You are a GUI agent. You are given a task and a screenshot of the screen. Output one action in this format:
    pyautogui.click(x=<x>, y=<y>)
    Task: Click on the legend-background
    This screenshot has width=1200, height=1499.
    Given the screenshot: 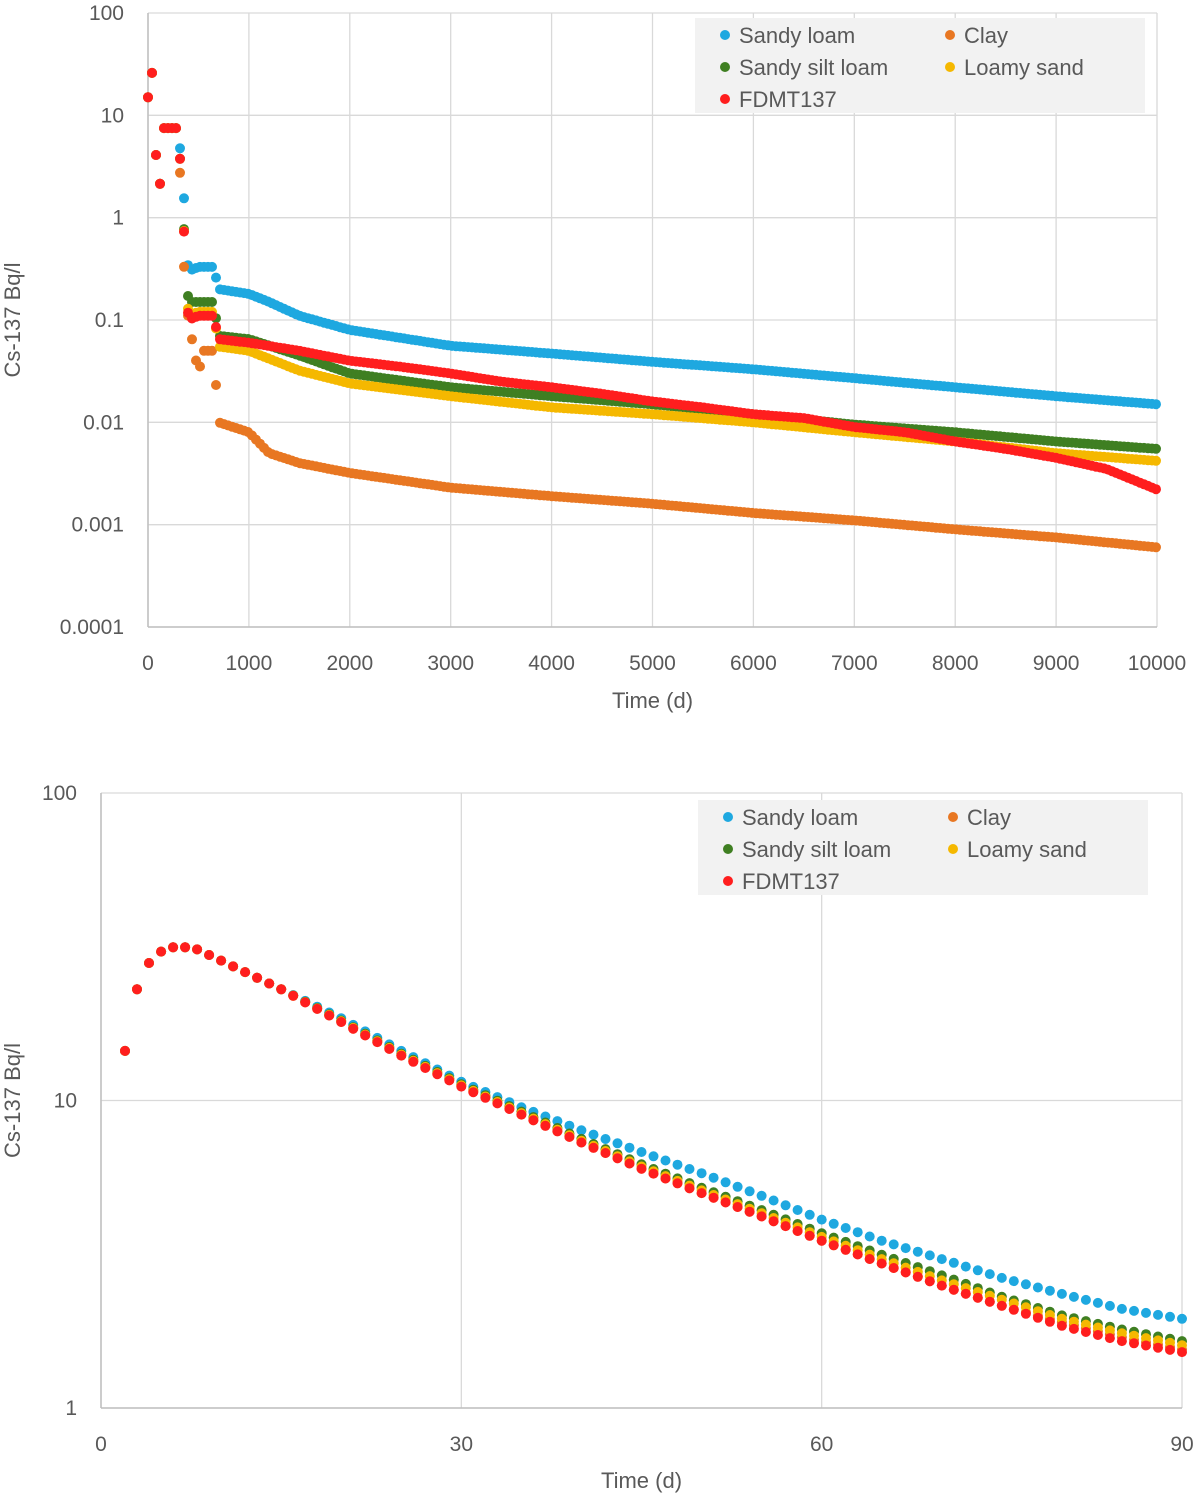 What is the action you would take?
    pyautogui.click(x=923, y=847)
    